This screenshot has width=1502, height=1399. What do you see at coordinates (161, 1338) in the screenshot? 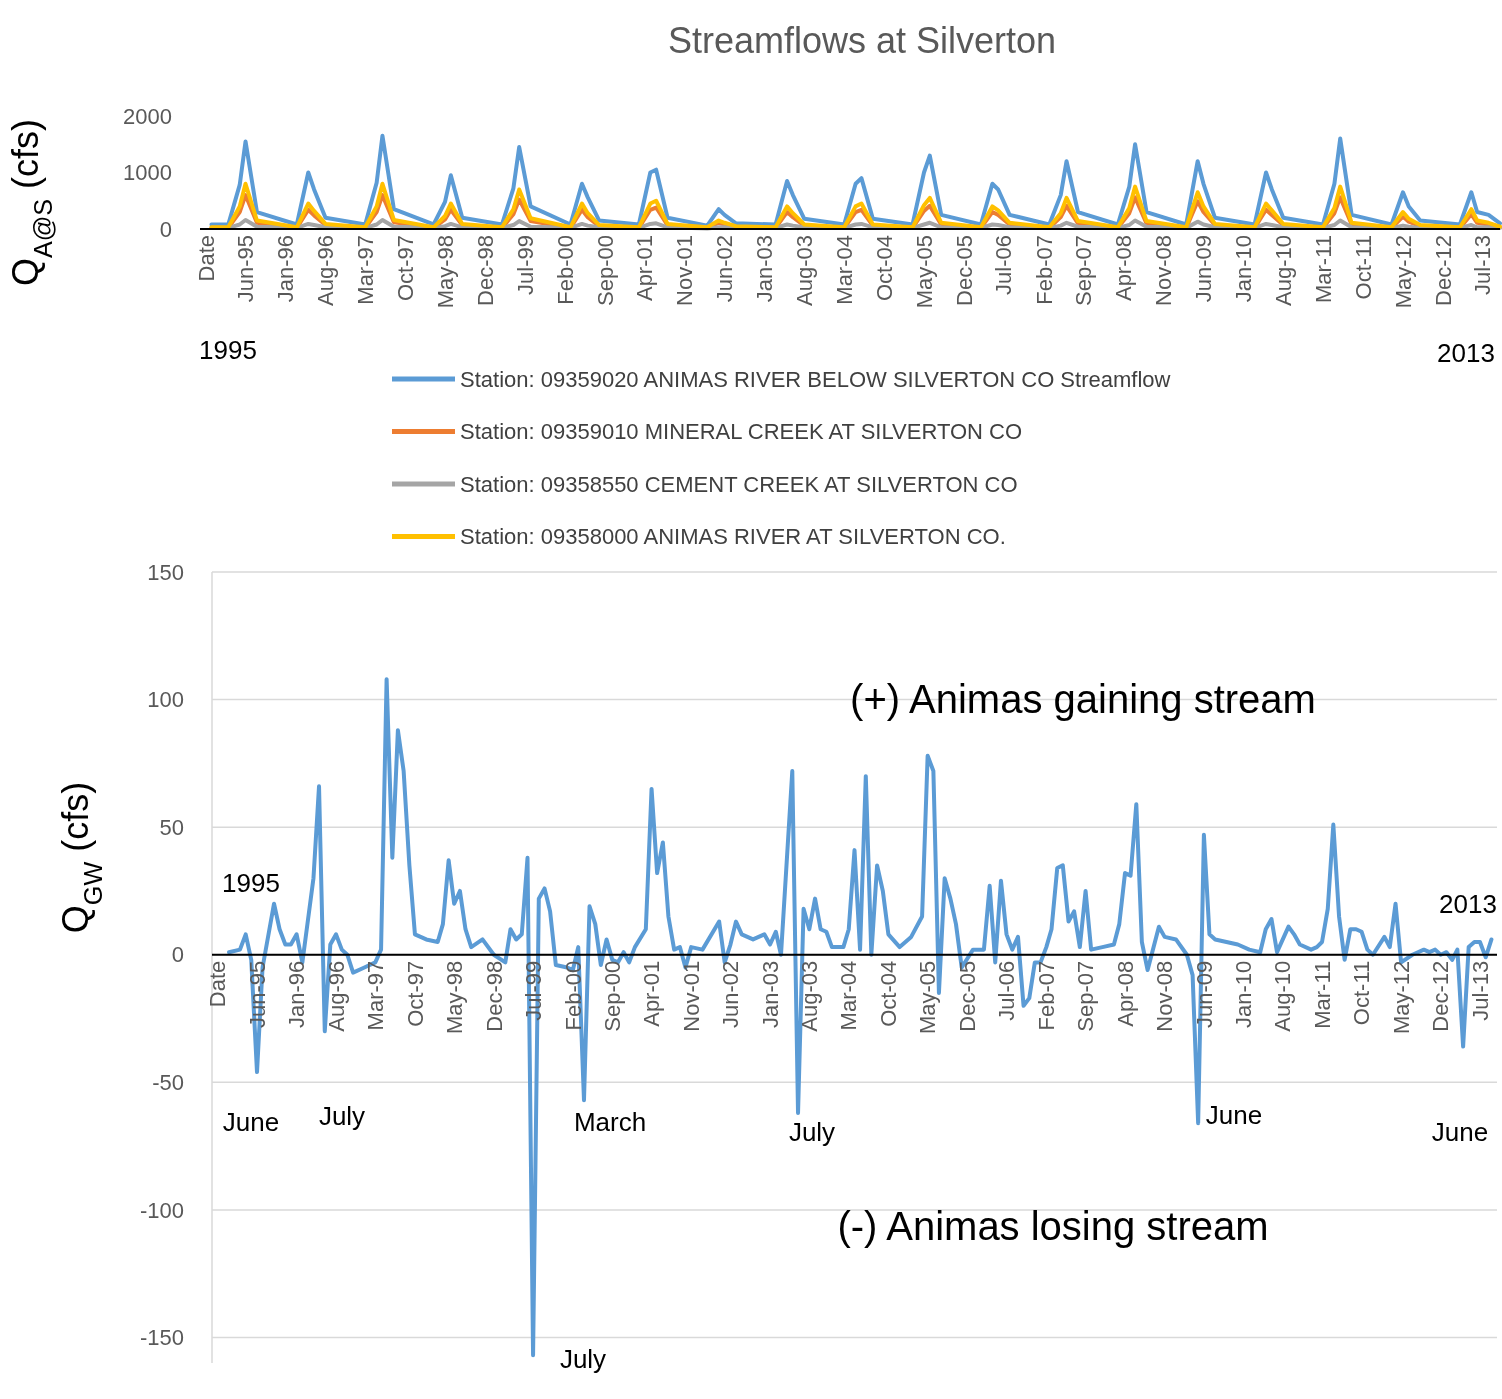
I see `y-tick-label: -150` at bounding box center [161, 1338].